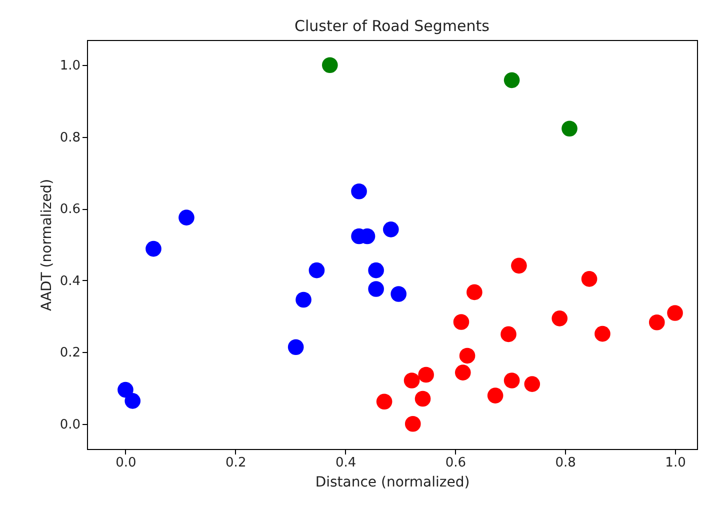 Image resolution: width=707 pixels, height=510 pixels. Describe the element at coordinates (46, 245) in the screenshot. I see `y-axis-title: AADT (normalized)` at that location.